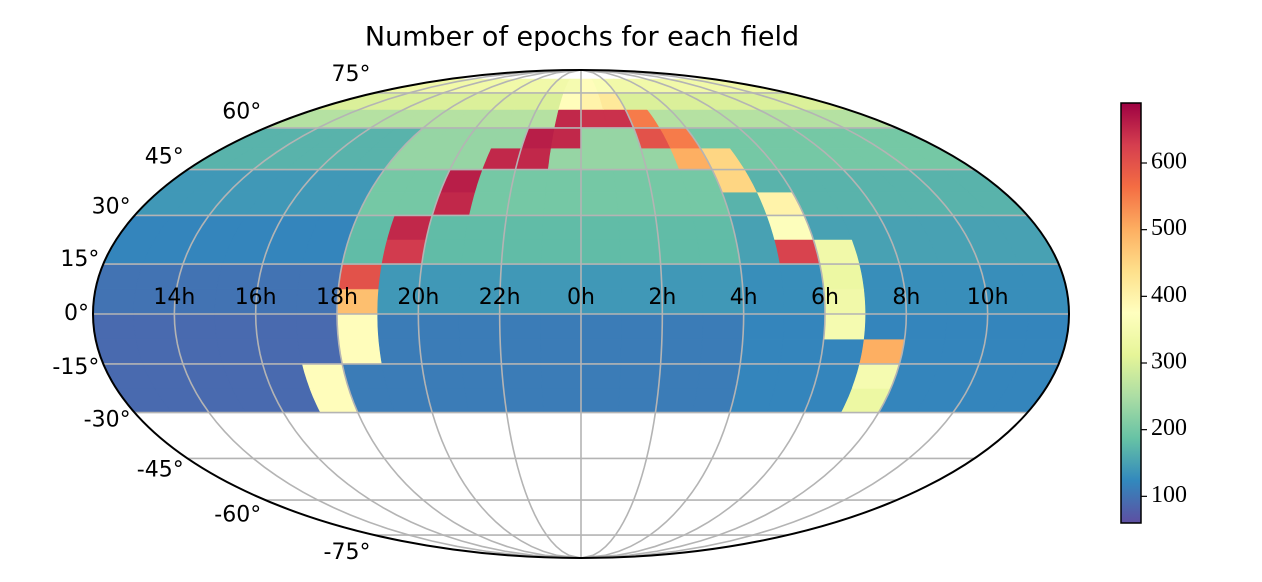 Image resolution: width=1262 pixels, height=582 pixels. I want to click on x-tick-label: 14h, so click(174, 297).